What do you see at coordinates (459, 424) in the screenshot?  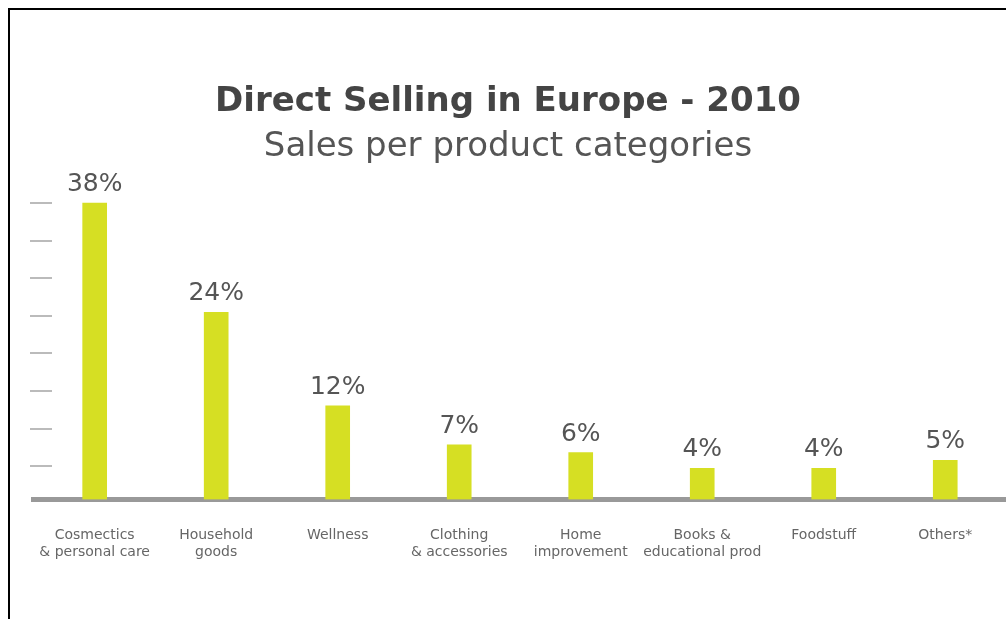 I see `data-label: 7%` at bounding box center [459, 424].